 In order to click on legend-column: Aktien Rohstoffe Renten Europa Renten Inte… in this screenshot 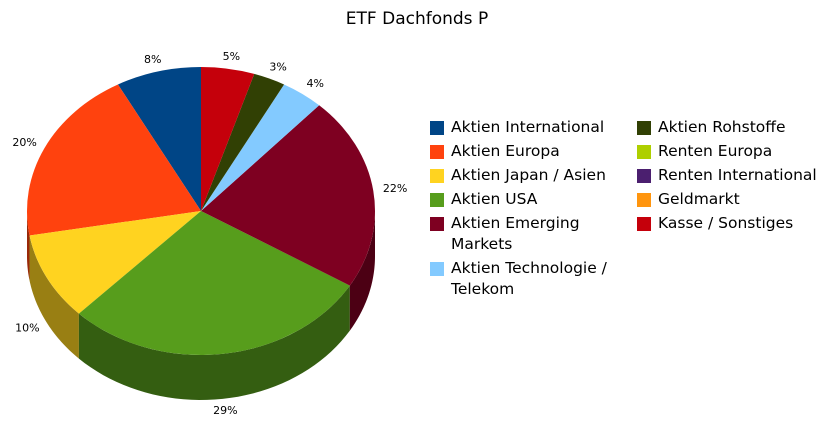, I will do `click(728, 208)`.